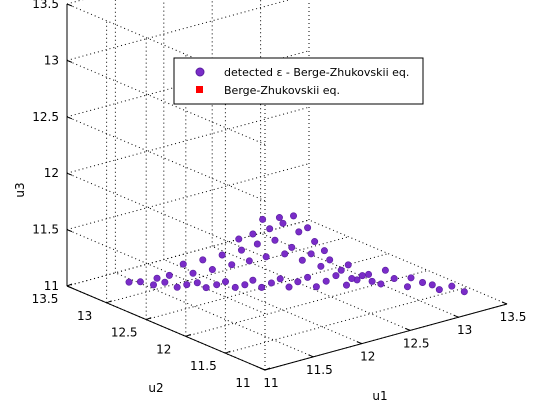 The image size is (560, 420). Describe the element at coordinates (45, 5) in the screenshot. I see `z-tick-label: 13.5` at that location.